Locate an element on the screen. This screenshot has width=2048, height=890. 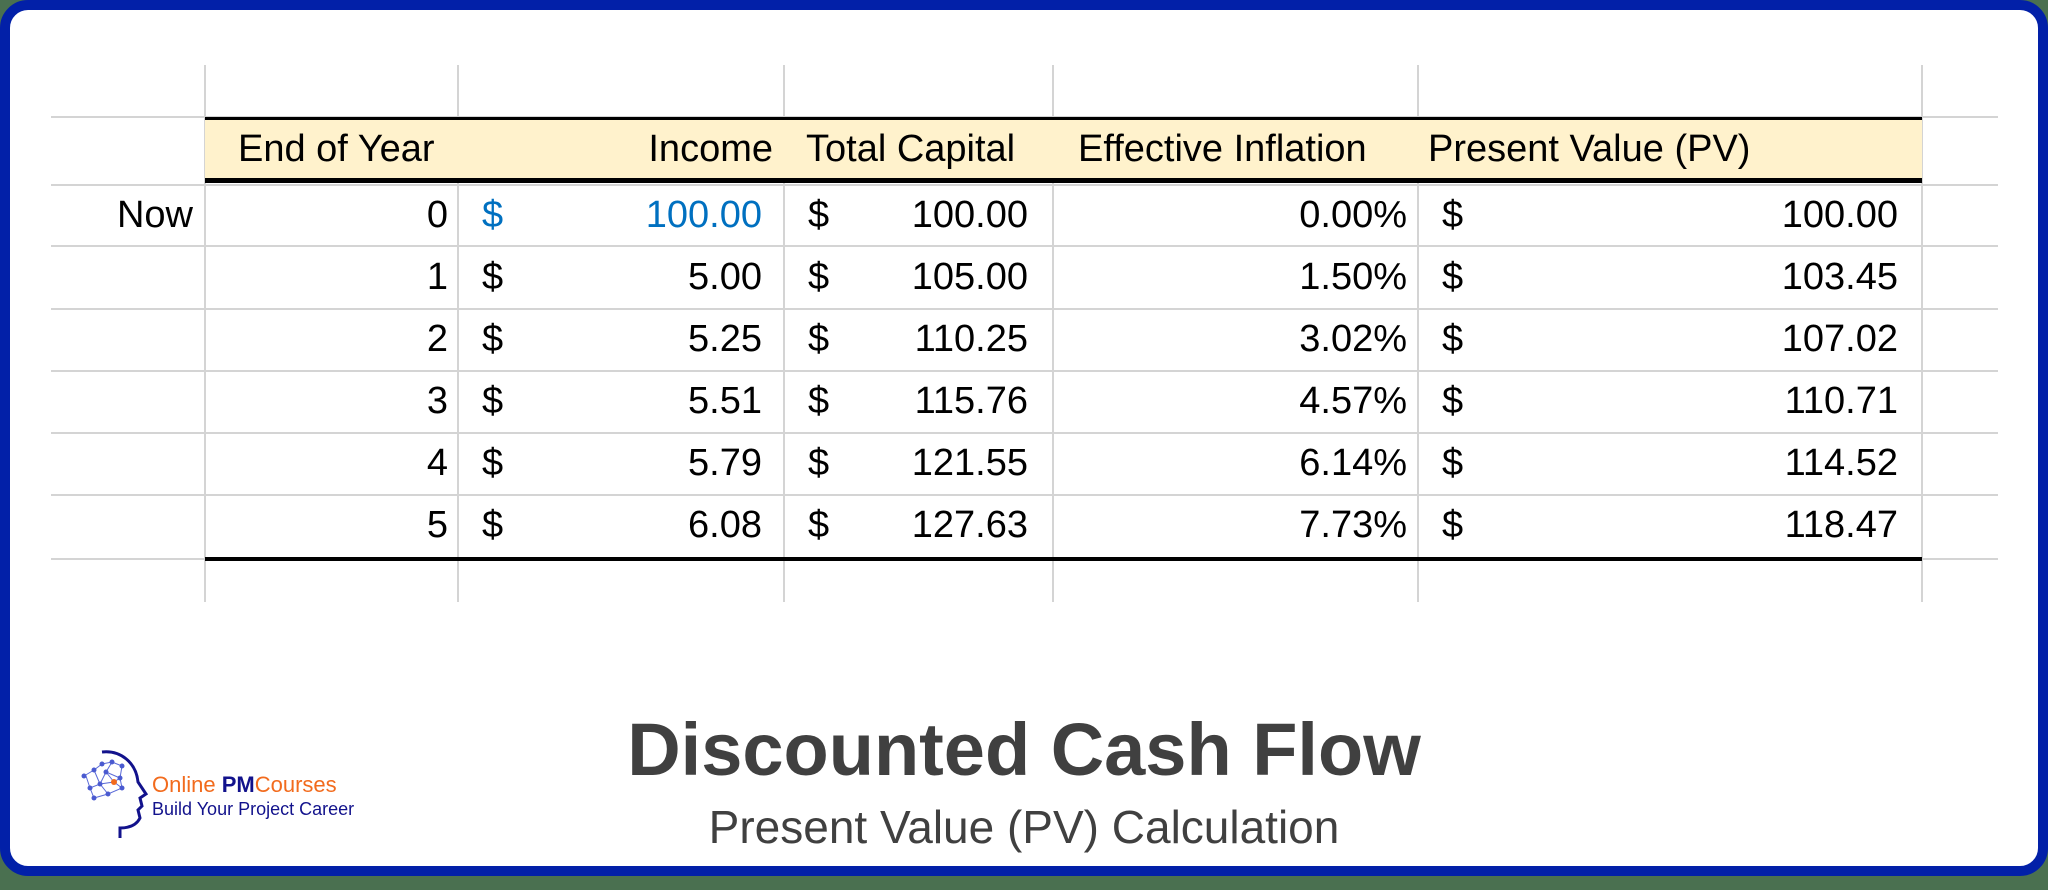
cell-total-capital: 110.25 is located at coordinates (971, 339).